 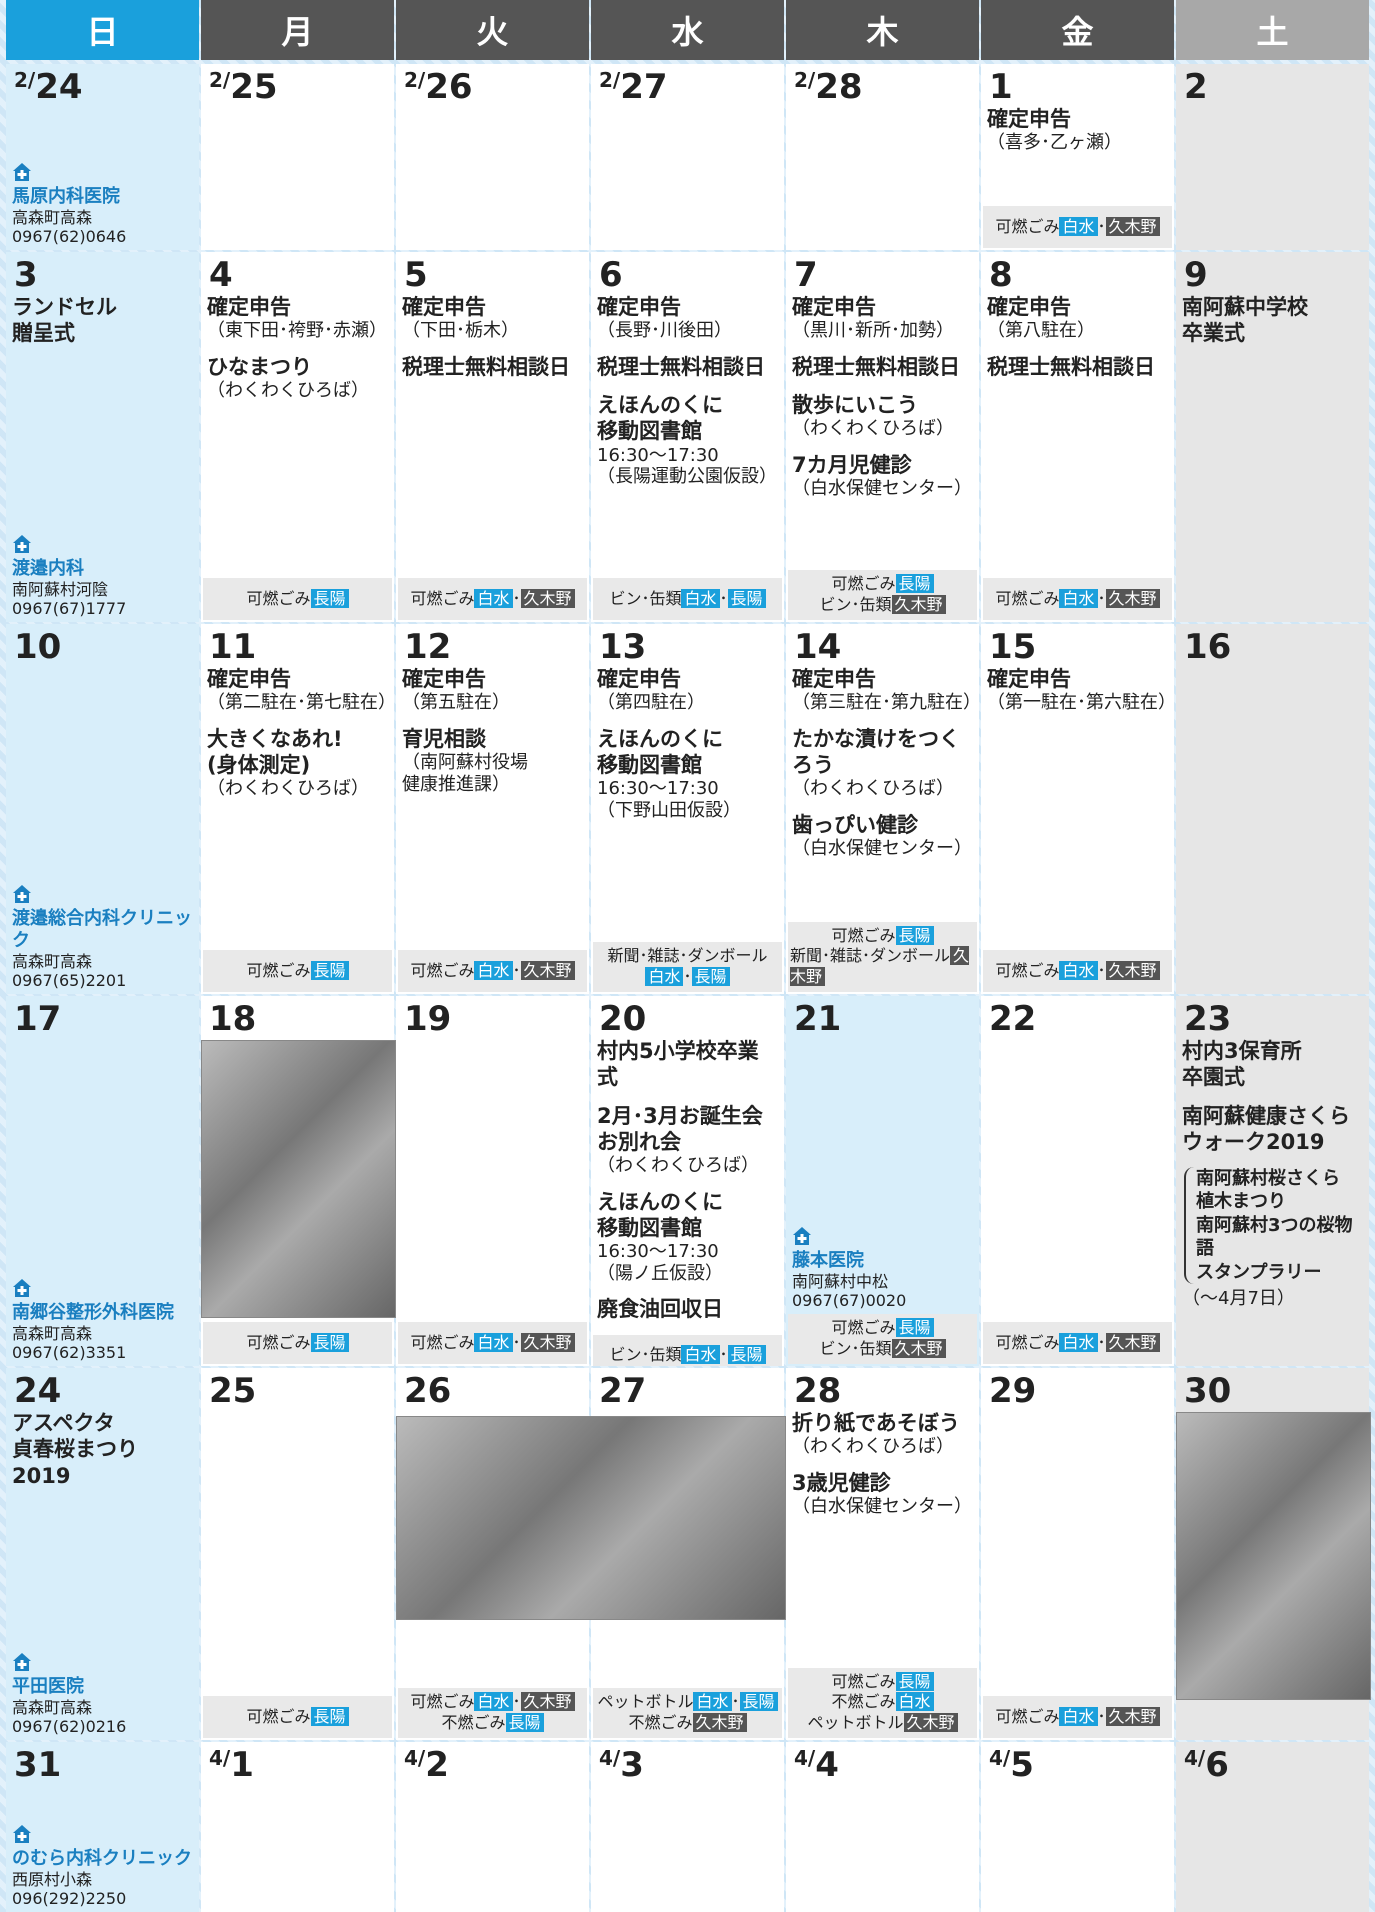 I want to click on event-title: たかな漬けをつくろう, so click(x=876, y=752).